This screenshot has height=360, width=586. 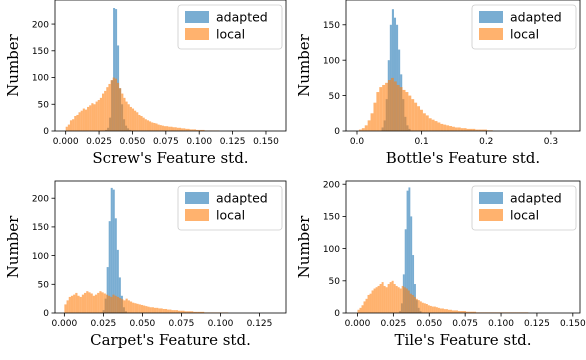 I want to click on x-axis-label: Bottle's Feature std., so click(x=463, y=158).